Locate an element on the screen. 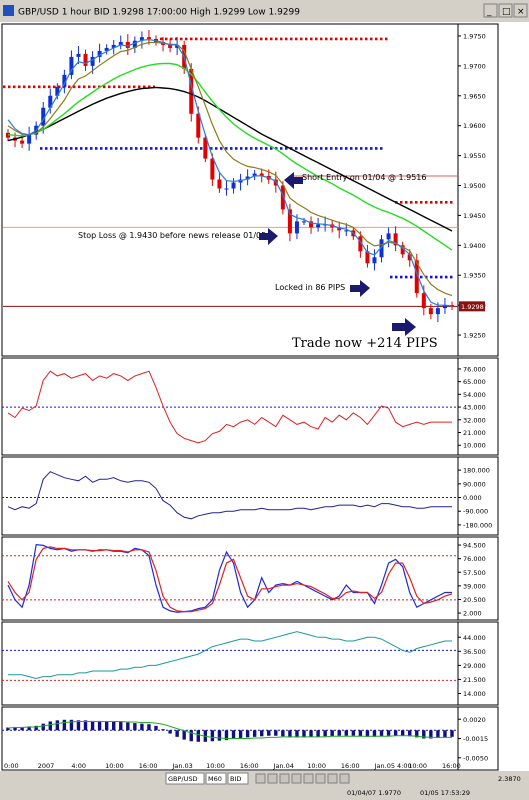 This screenshot has width=529, height=800. x-tick-label: 2007 is located at coordinates (46, 766).